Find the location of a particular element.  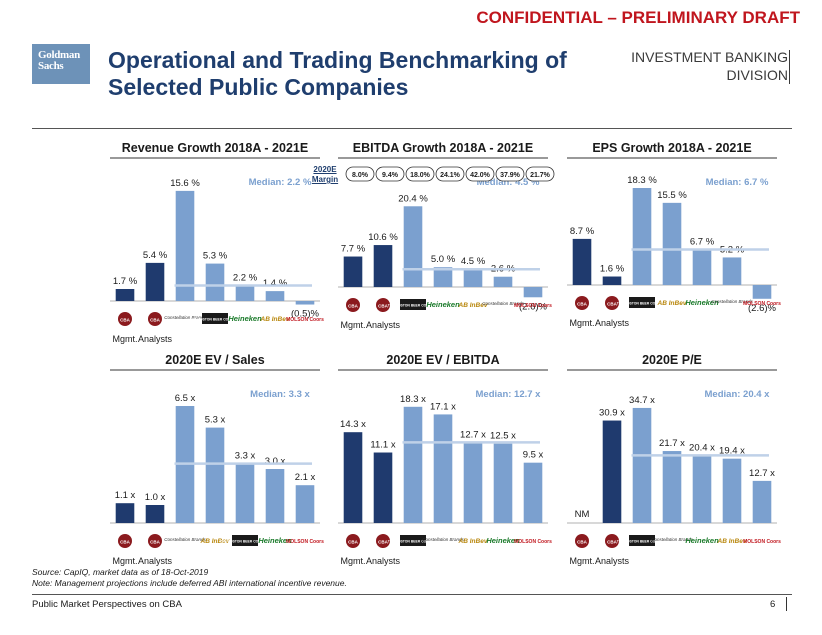

data-label-4: 5.3 % is located at coordinates (215, 256).